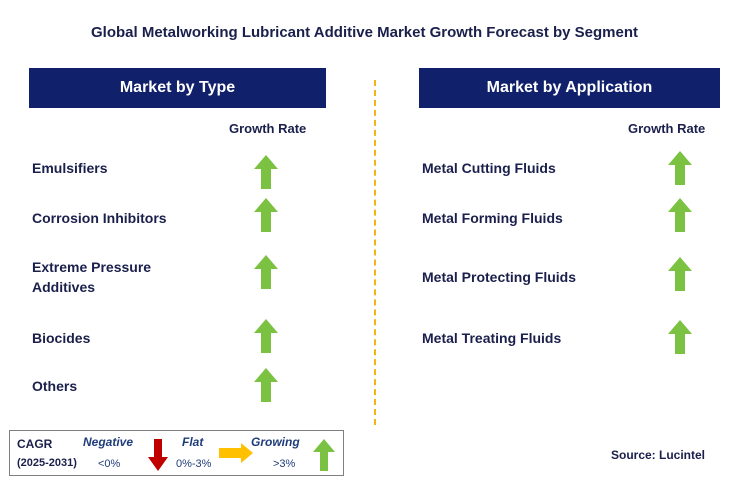  Describe the element at coordinates (158, 455) in the screenshot. I see `down-arrow-icon` at that location.